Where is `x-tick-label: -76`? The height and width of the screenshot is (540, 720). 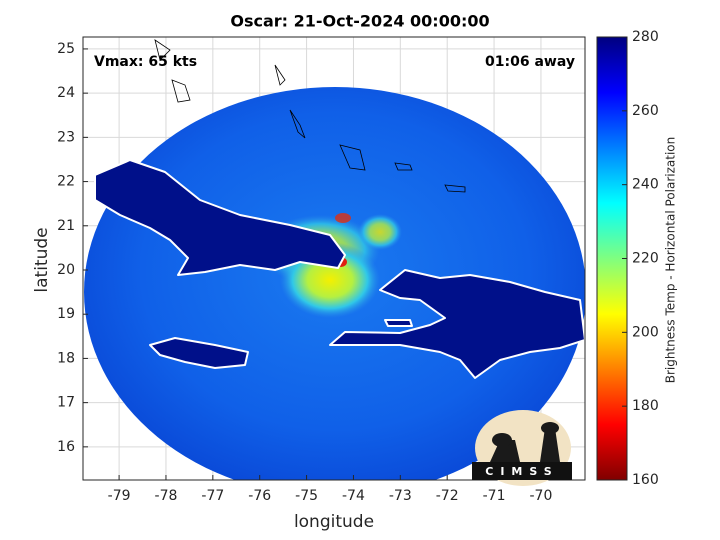
x-tick-label: -76 is located at coordinates (259, 496).